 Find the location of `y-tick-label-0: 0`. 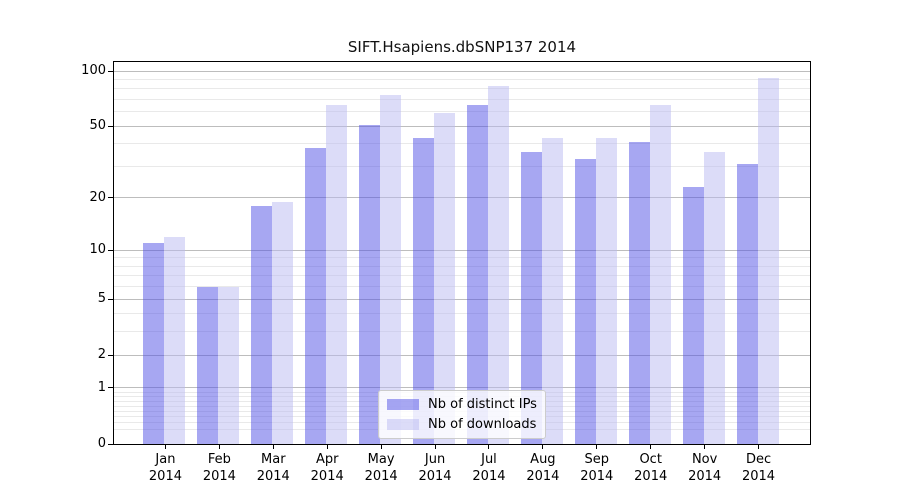

y-tick-label-0: 0 is located at coordinates (101, 443).